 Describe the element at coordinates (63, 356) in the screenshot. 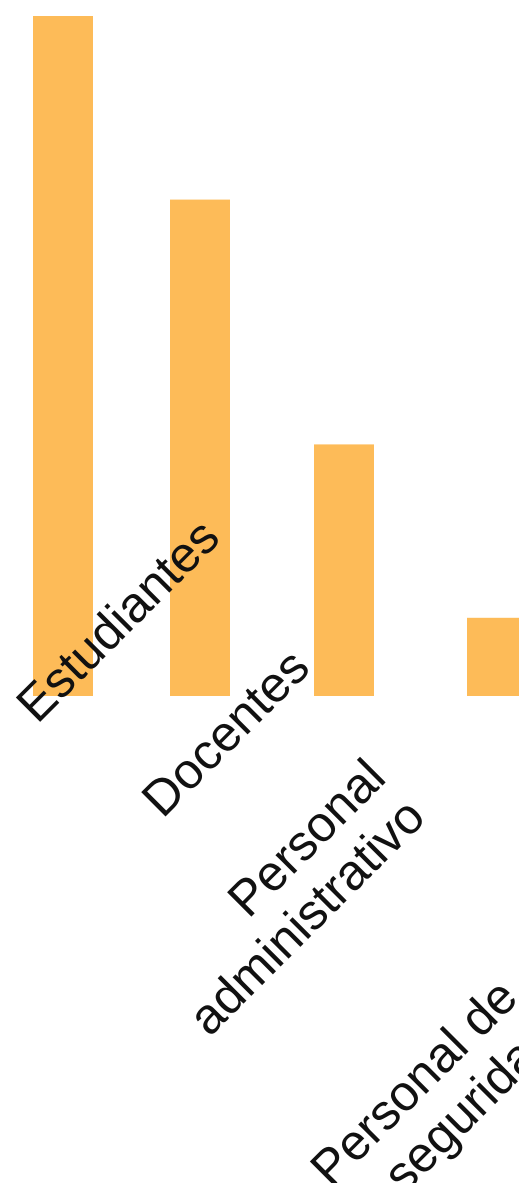

I see `bar-estudiantes` at that location.